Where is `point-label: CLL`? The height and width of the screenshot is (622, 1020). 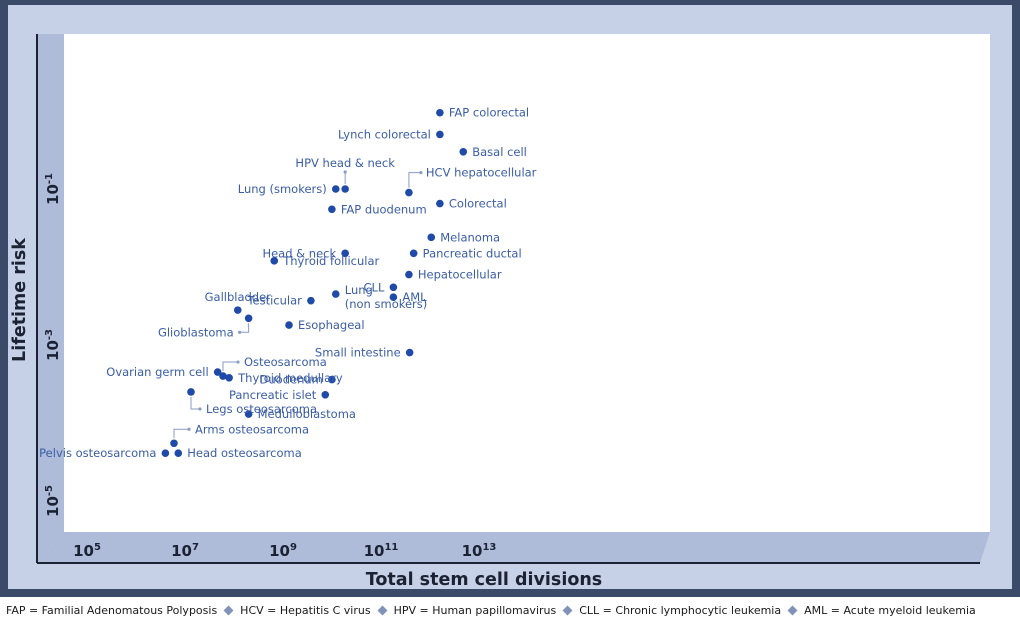
point-label: CLL is located at coordinates (374, 287).